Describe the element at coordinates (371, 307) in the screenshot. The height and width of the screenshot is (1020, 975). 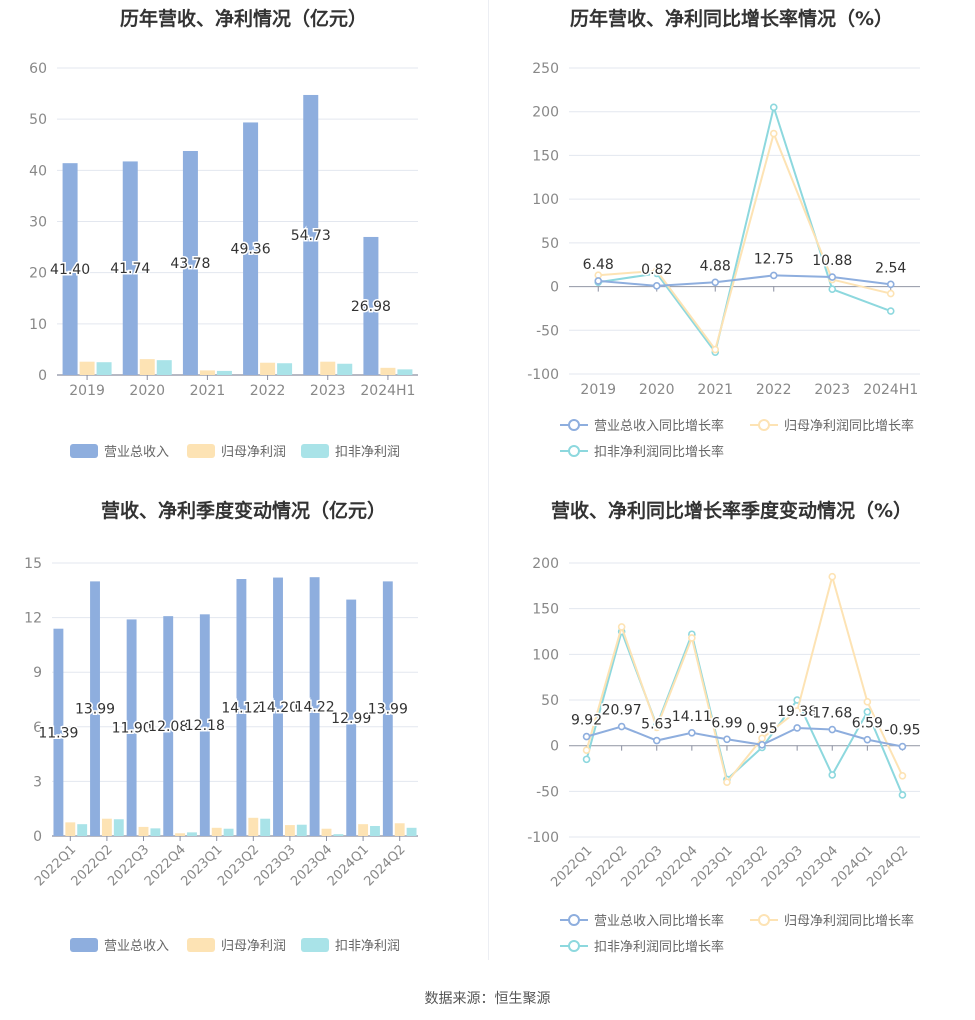
I see `data-label: 26.98` at that location.